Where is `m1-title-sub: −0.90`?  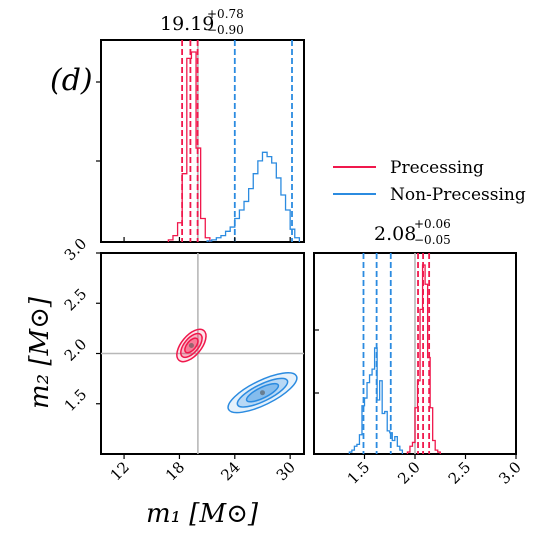 m1-title-sub: −0.90 is located at coordinates (225, 30).